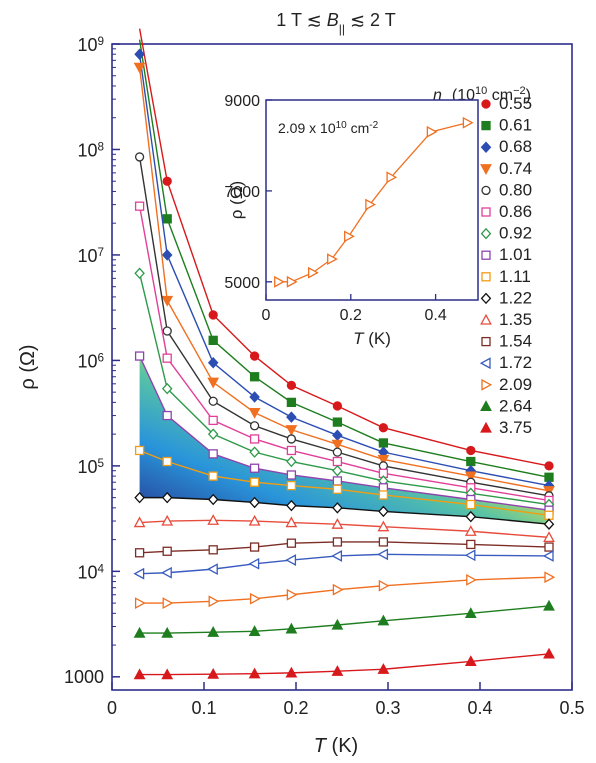 Image resolution: width=596 pixels, height=763 pixels. I want to click on y-tick-label: 10⁷, so click(90, 255).